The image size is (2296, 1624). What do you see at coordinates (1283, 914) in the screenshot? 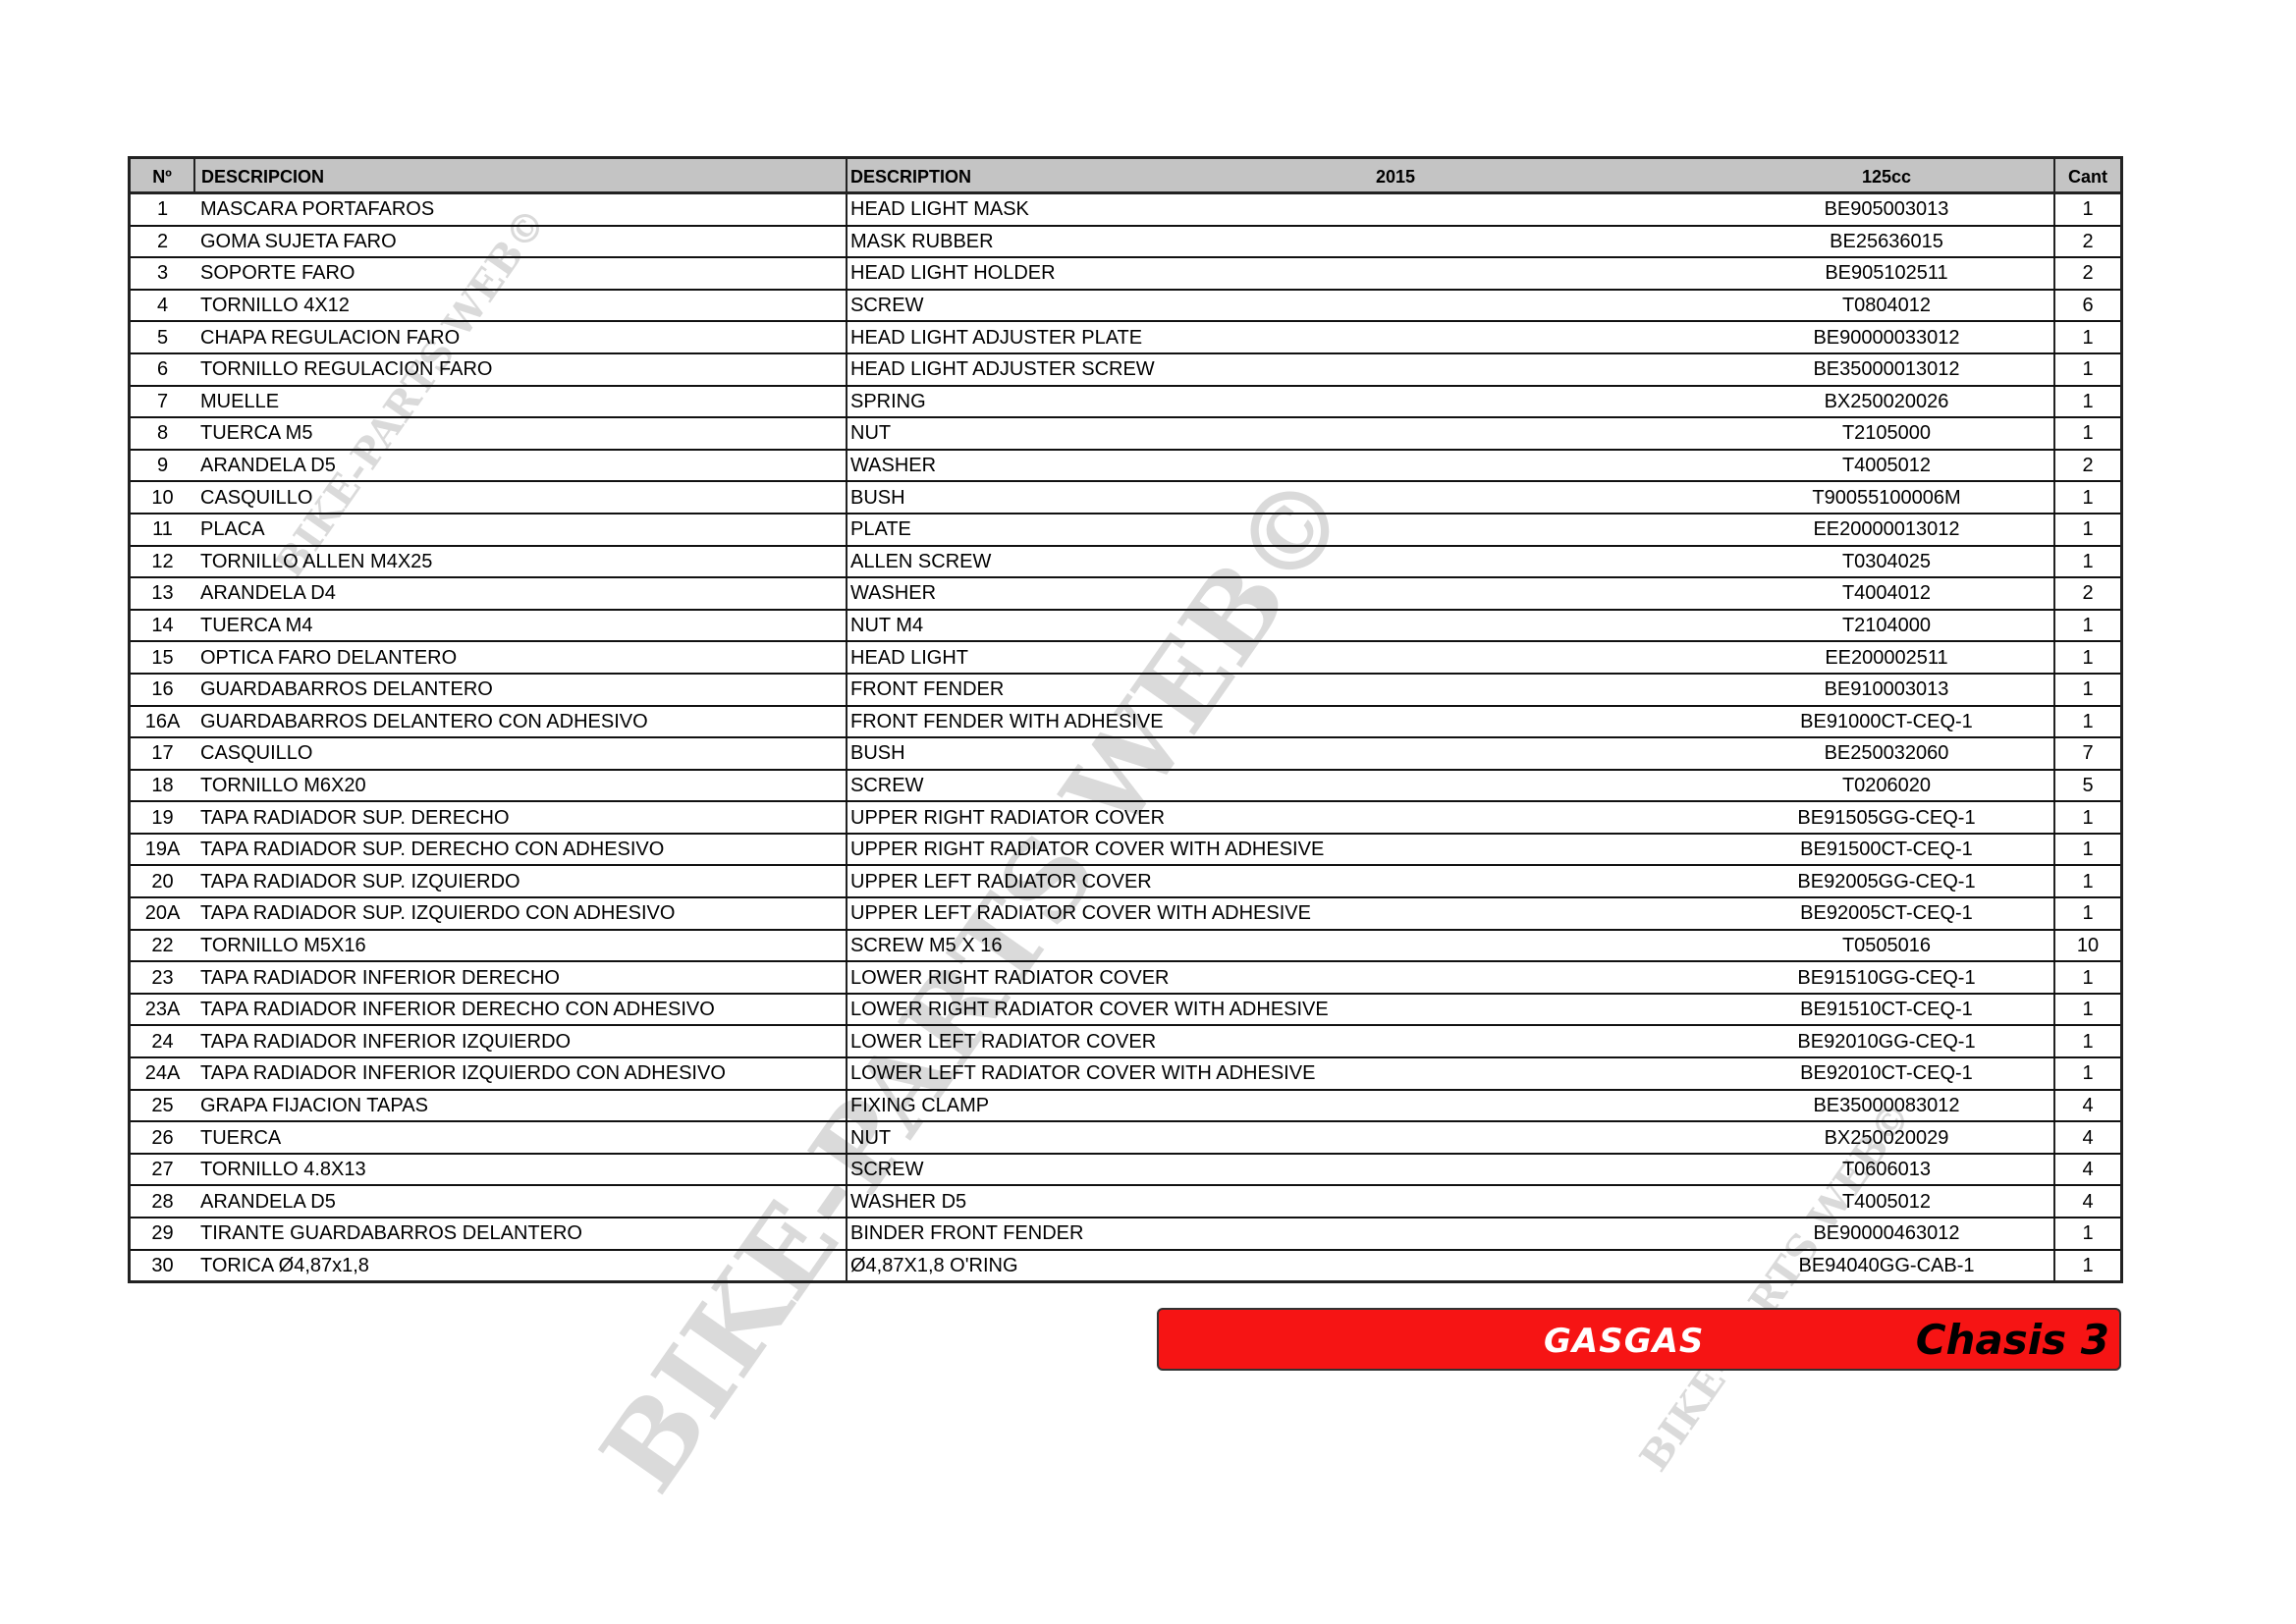
I see `description-cell: UPPER LEFT RADIATOR COVER WITH ADHESIVE` at bounding box center [1283, 914].